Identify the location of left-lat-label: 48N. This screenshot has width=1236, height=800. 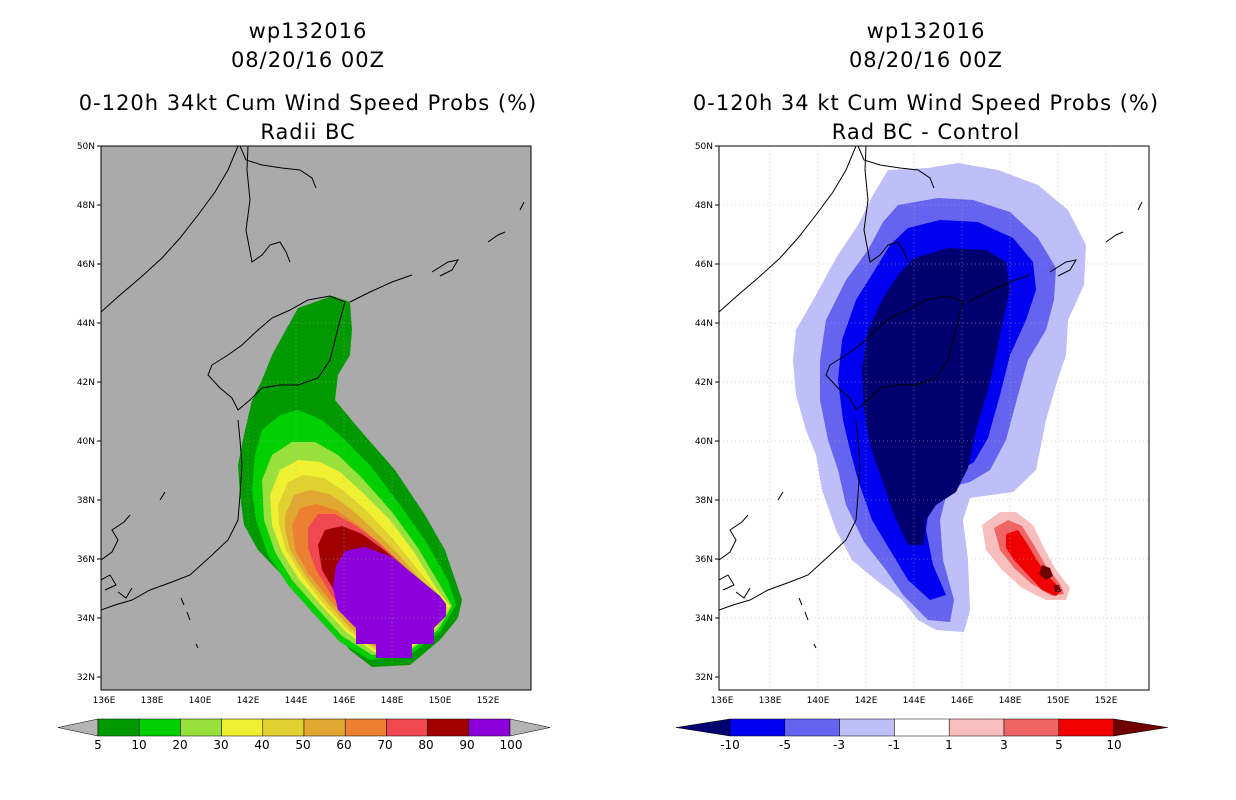
(86, 206).